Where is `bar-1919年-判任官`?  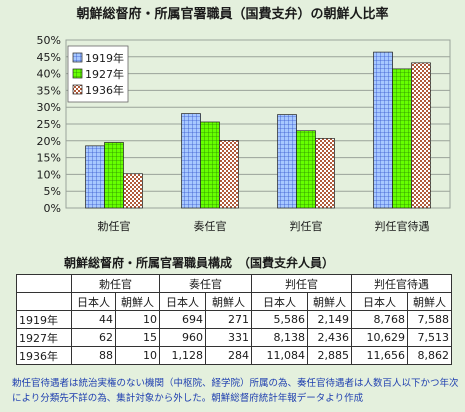
bar-1919年-判任官 is located at coordinates (287, 161).